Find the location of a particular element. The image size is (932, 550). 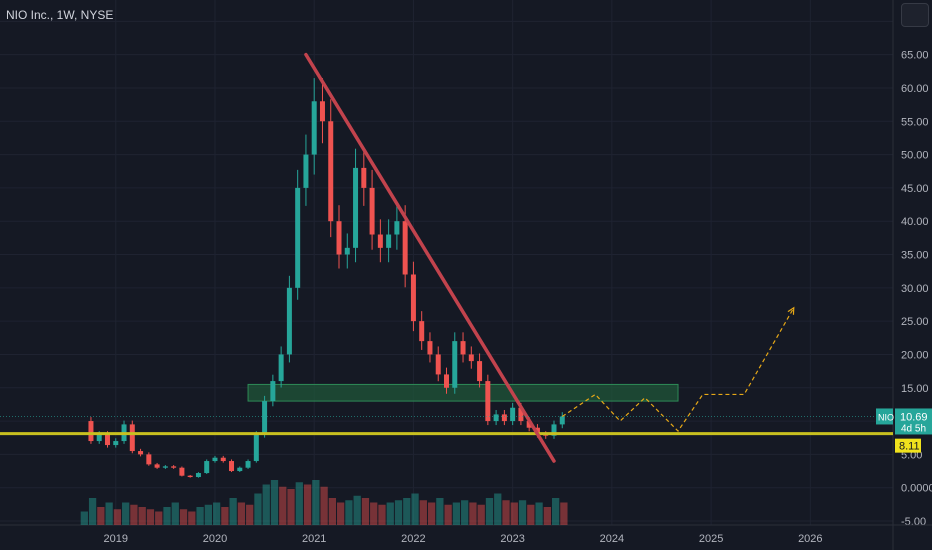

y-tick-label: 45.00 is located at coordinates (915, 189).